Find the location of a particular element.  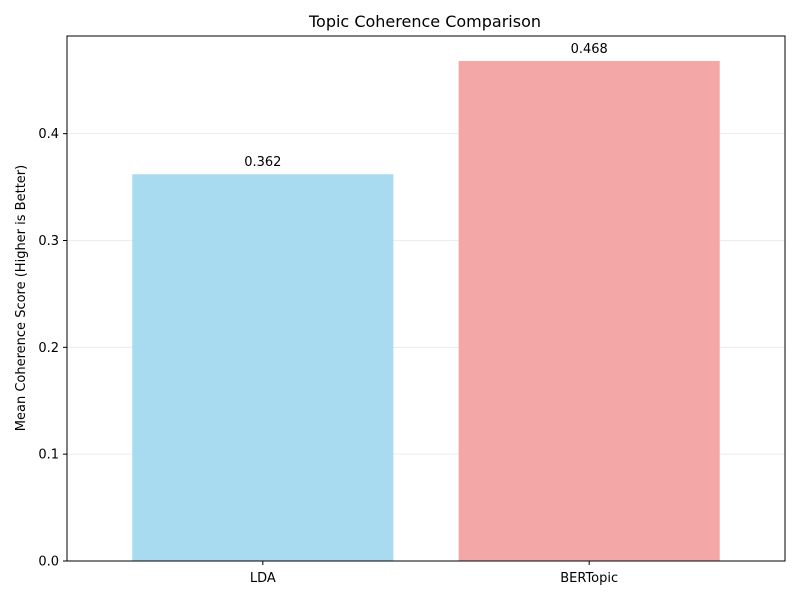

x-tick-label: BERTopic is located at coordinates (589, 578).